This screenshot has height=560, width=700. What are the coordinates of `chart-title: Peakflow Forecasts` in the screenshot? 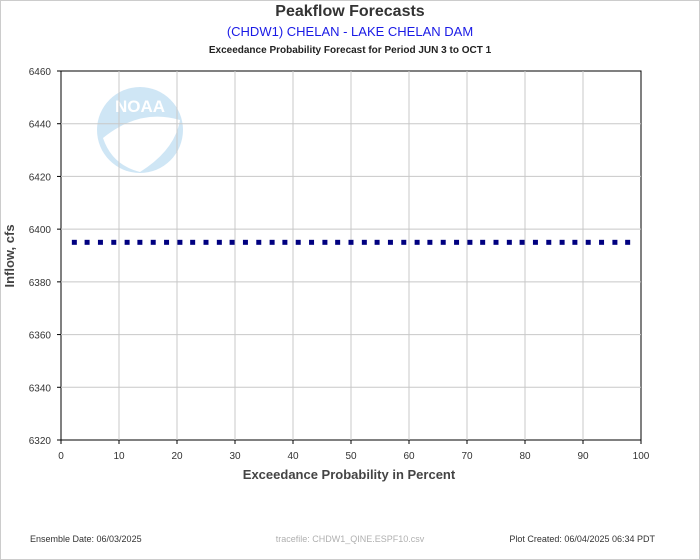 It's located at (350, 11).